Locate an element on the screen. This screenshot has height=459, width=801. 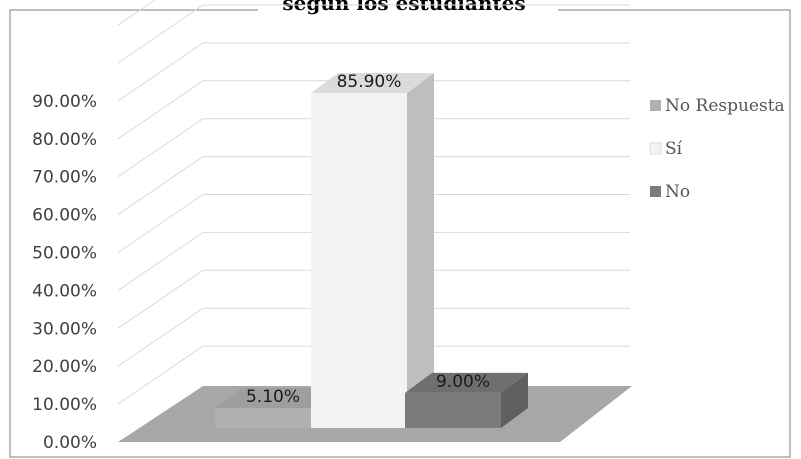
y-tick-label: 90.00% is located at coordinates (64, 102).